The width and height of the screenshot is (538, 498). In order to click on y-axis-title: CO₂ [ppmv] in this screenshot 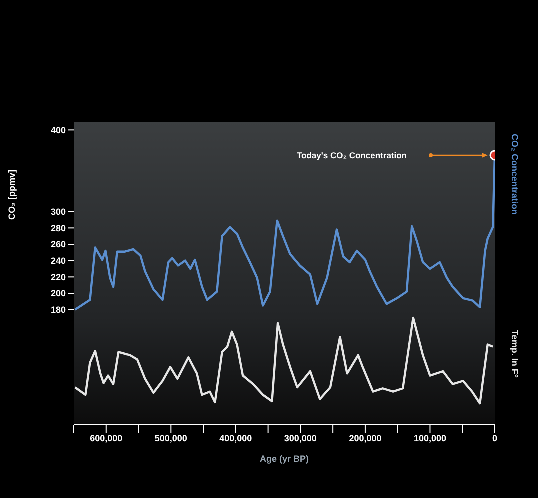, I will do `click(12, 195)`.